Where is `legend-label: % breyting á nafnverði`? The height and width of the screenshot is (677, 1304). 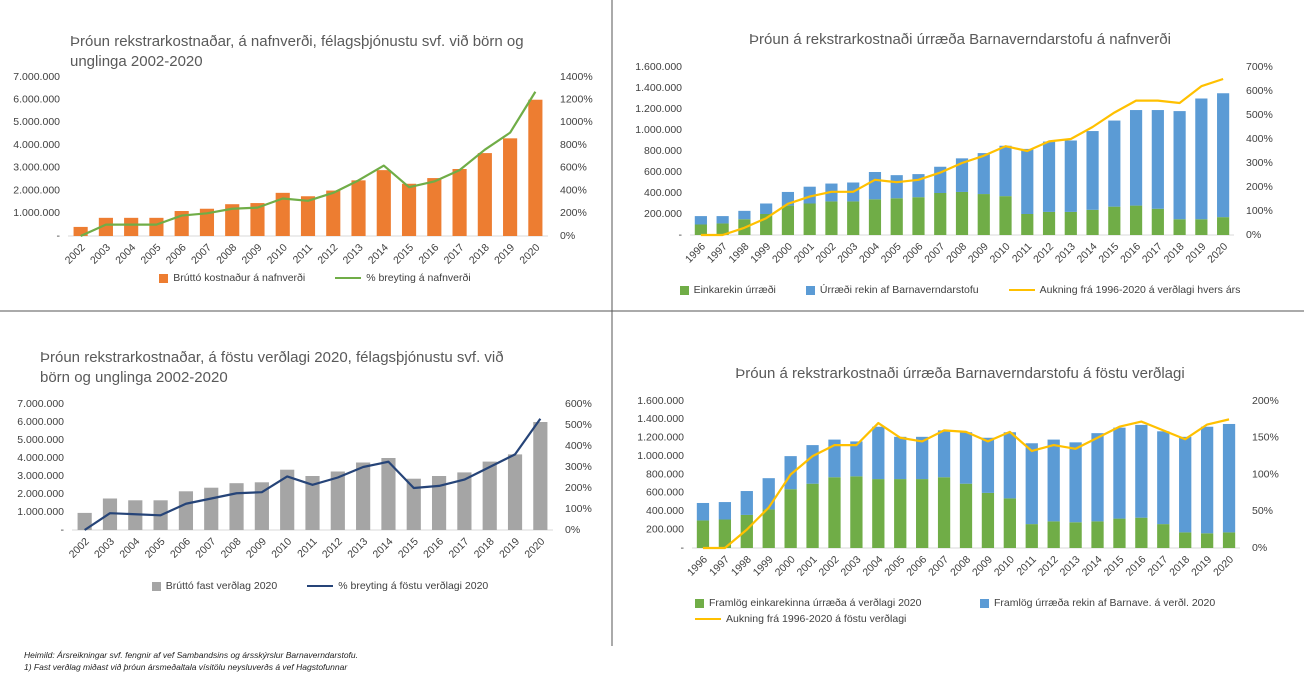
legend-label: % breyting á nafnverði is located at coordinates (418, 278).